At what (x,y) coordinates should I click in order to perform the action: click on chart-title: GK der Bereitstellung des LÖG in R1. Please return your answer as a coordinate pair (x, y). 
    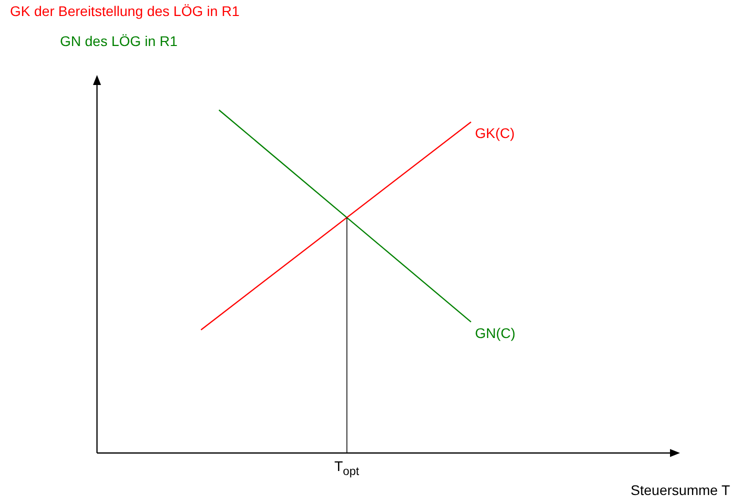
    Looking at the image, I should click on (125, 11).